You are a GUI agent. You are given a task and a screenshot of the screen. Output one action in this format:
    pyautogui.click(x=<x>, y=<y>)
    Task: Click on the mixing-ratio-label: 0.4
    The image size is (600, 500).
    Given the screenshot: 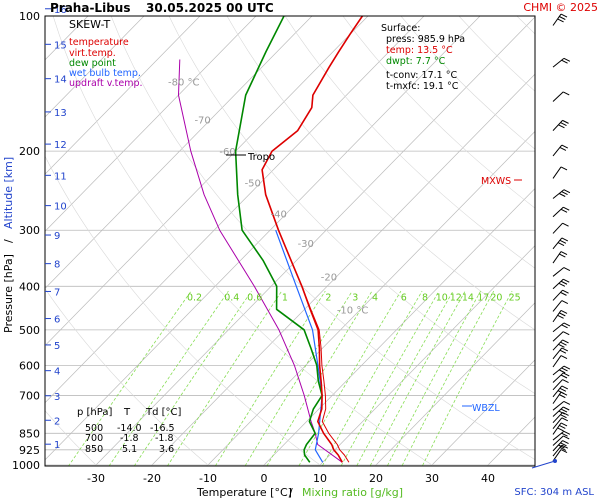 What is the action you would take?
    pyautogui.click(x=231, y=297)
    